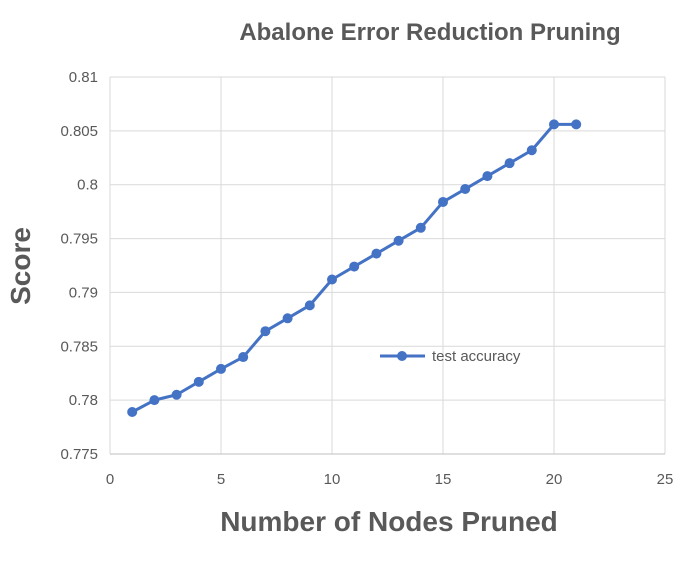 The image size is (690, 562). I want to click on x-tick-label: 5, so click(221, 479).